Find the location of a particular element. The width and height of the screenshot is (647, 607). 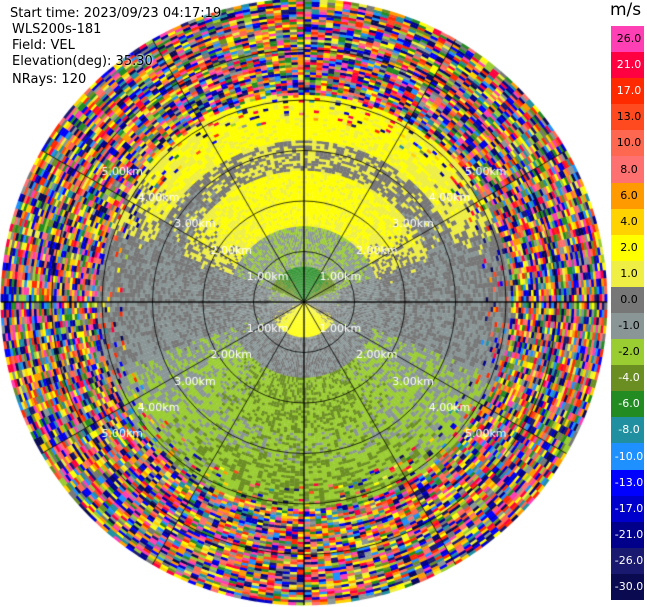

colorbar-tick-label: -2.0 is located at coordinates (629, 352).